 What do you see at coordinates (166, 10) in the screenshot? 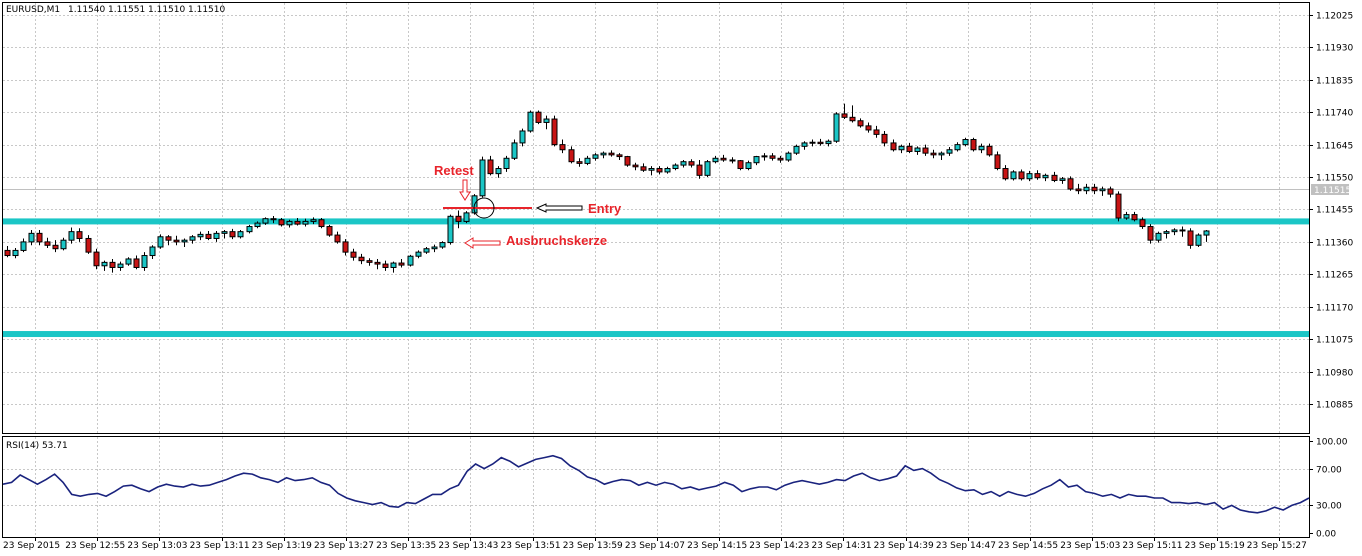
I see `low-value: 1.11510` at bounding box center [166, 10].